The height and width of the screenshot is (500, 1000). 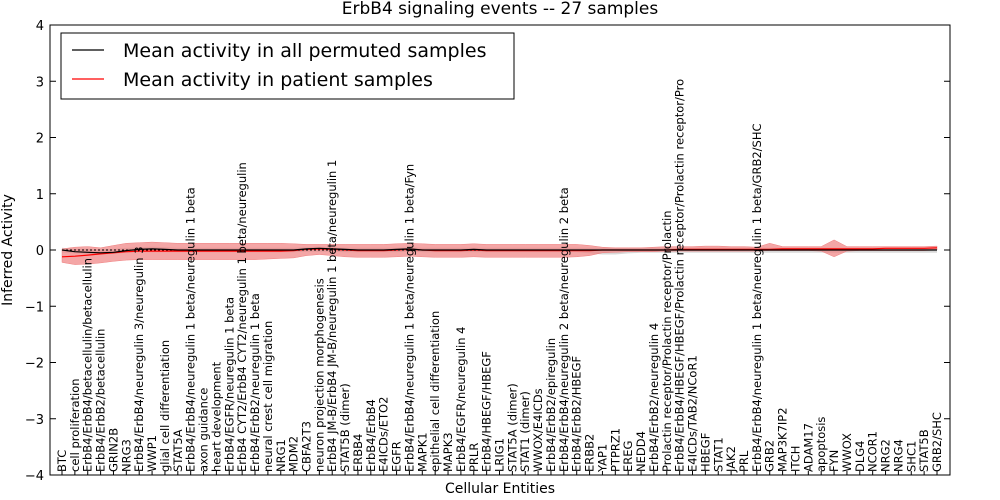 What do you see at coordinates (924, 450) in the screenshot?
I see `x-category-label: STAT5B` at bounding box center [924, 450].